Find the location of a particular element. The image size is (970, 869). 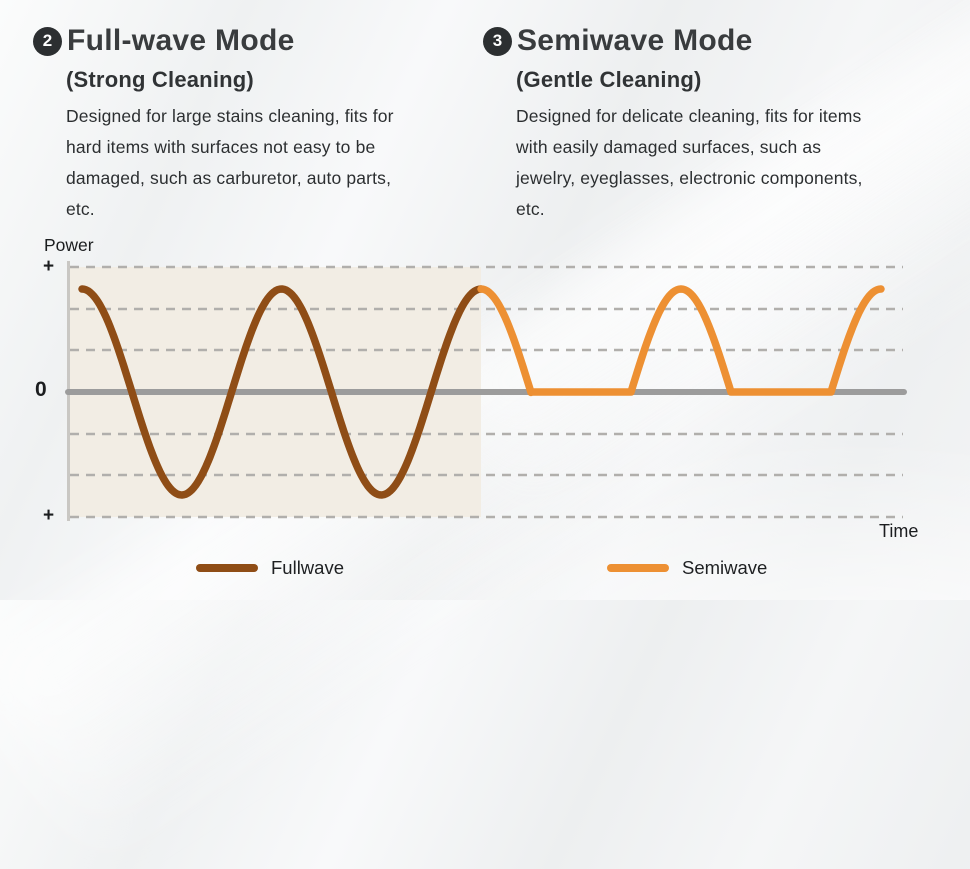

semiwave-title: Semiwave Mode is located at coordinates (635, 40).